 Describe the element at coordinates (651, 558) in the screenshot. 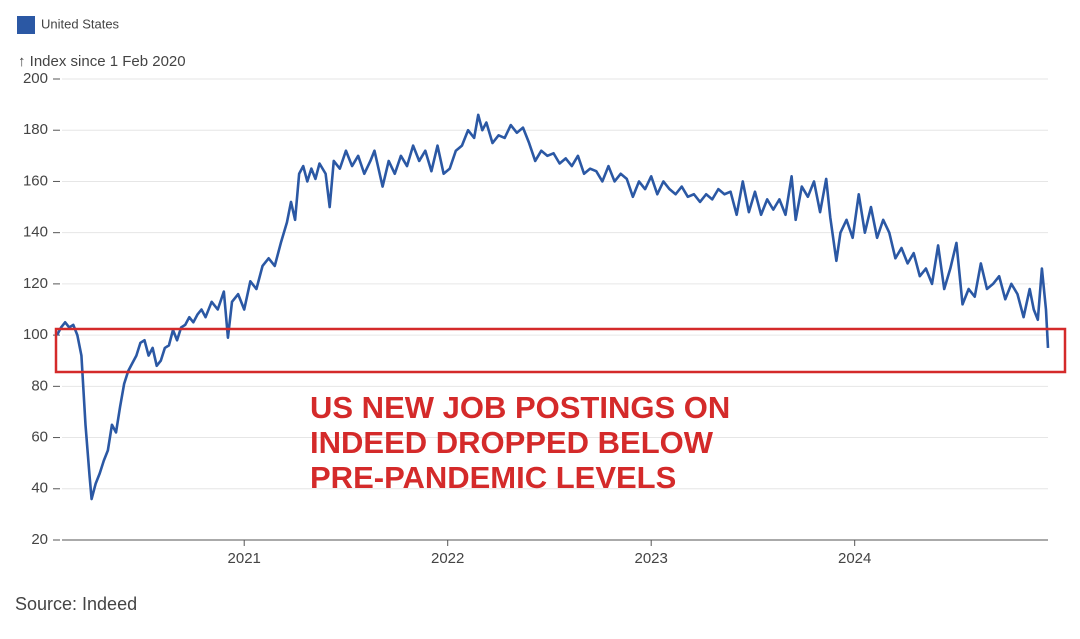

I see `x-tick-label: 2023` at that location.